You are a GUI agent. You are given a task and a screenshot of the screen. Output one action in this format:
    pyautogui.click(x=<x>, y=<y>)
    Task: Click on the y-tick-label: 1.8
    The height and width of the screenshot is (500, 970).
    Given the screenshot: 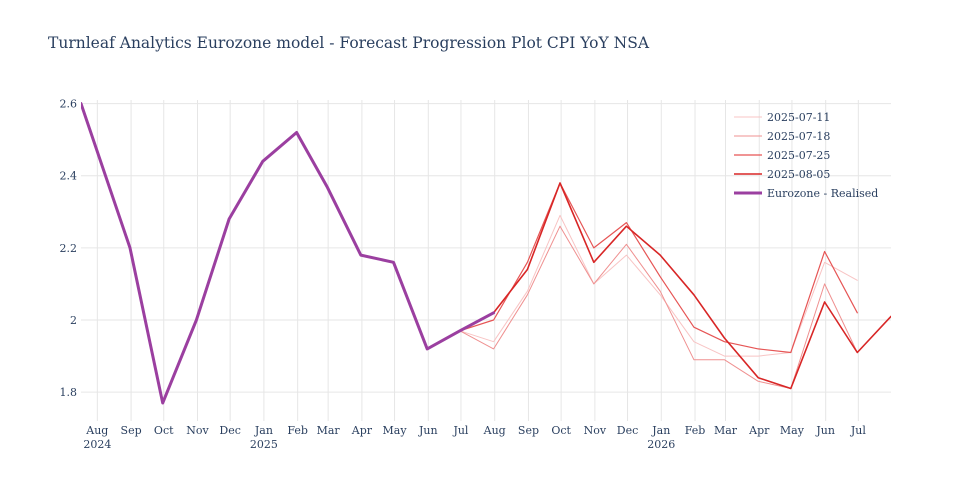 What is the action you would take?
    pyautogui.click(x=69, y=392)
    